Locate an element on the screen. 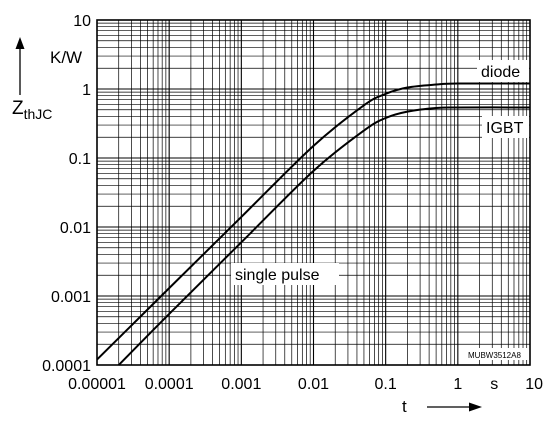 The width and height of the screenshot is (549, 424). y-axis-arrow-head is located at coordinates (20, 43).